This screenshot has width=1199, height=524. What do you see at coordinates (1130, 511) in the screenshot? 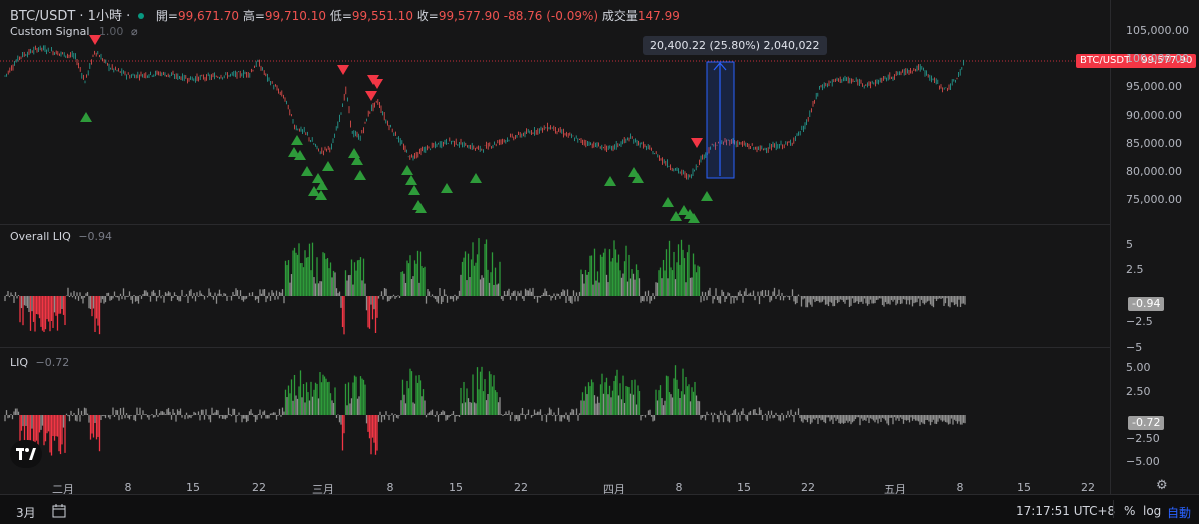
I see `percent-toggle: %` at bounding box center [1130, 511].